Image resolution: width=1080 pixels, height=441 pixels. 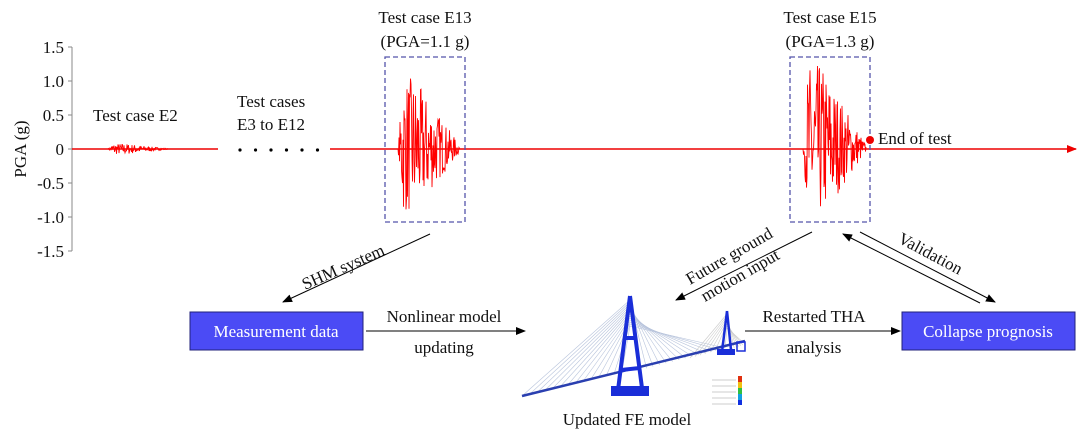 I want to click on shm-label: SHM system, so click(x=343, y=266).